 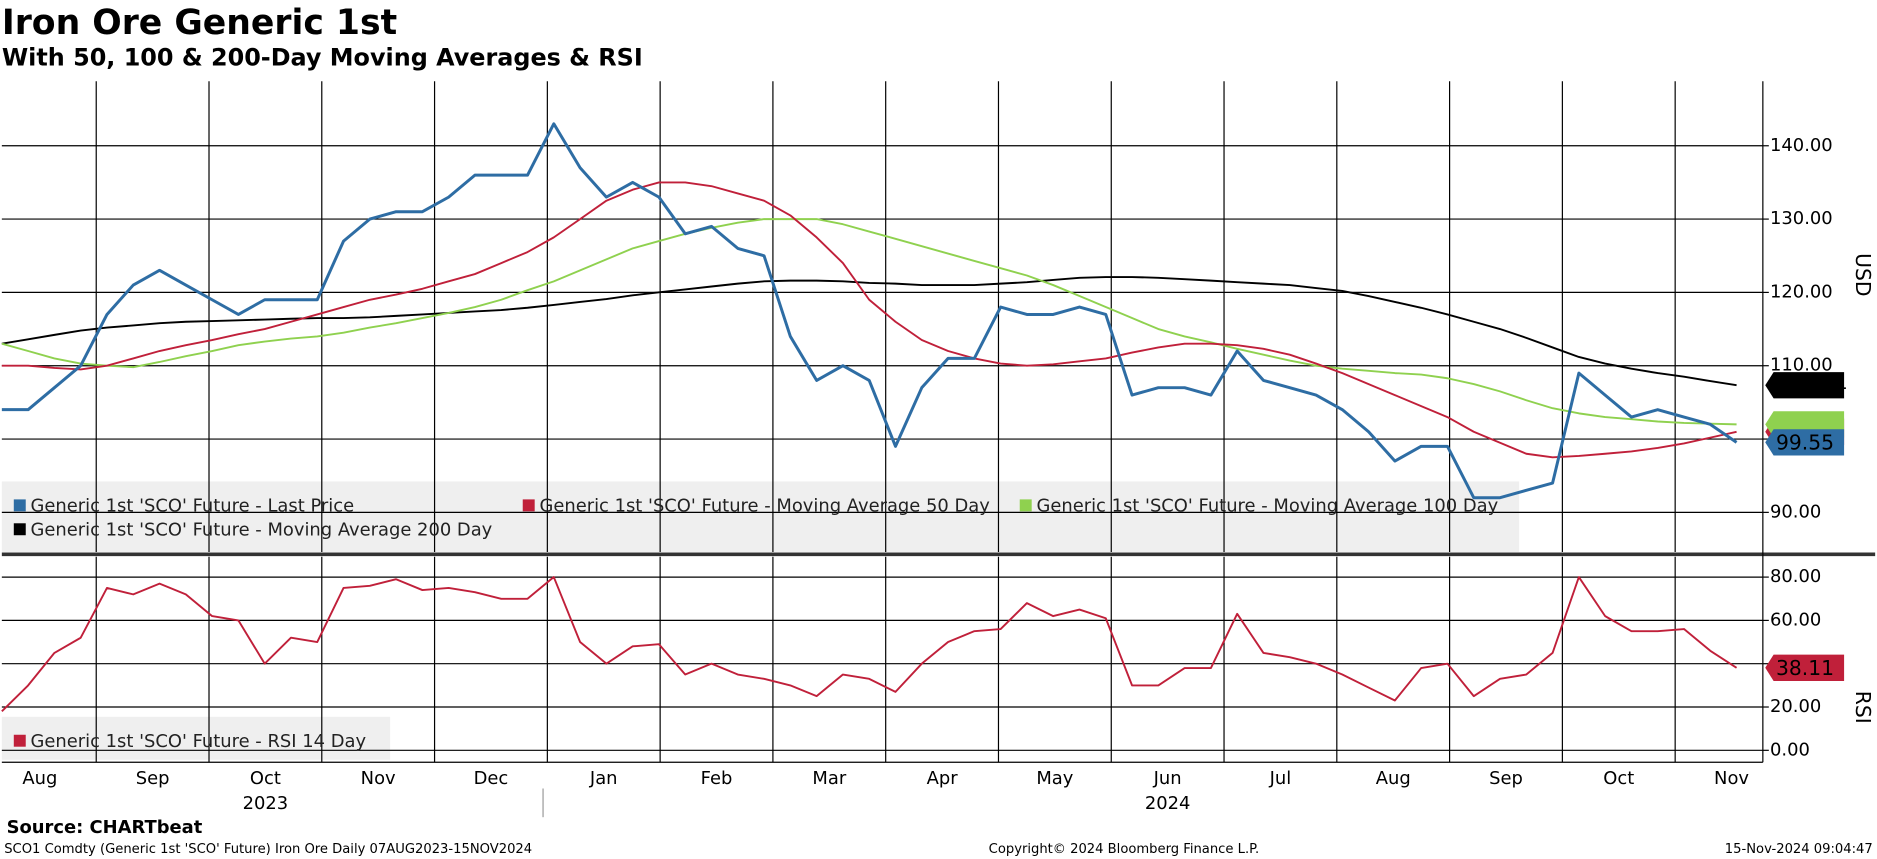 I want to click on x-tick-label: Jun, so click(x=1167, y=778).